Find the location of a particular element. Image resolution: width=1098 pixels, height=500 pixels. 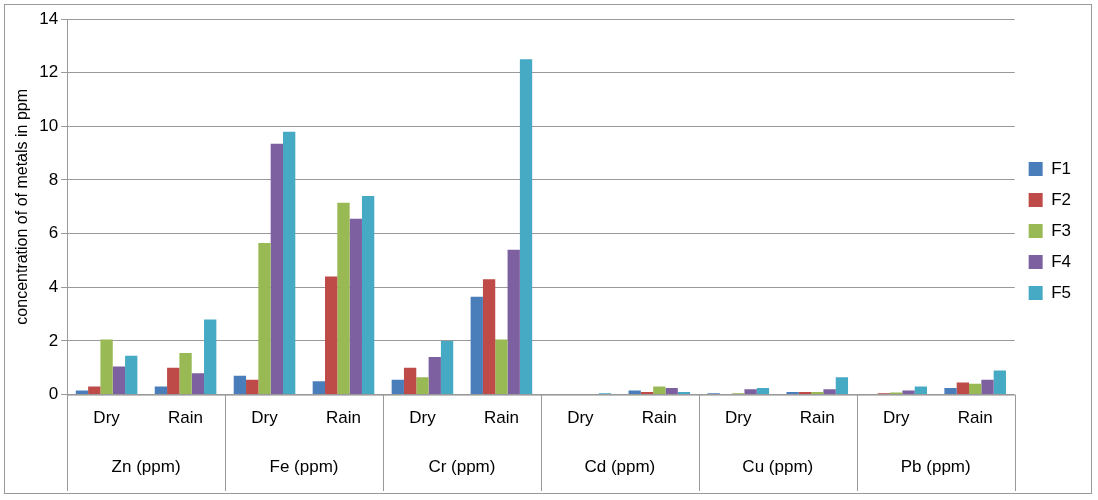

y-tick-label: 6 is located at coordinates (53, 233).